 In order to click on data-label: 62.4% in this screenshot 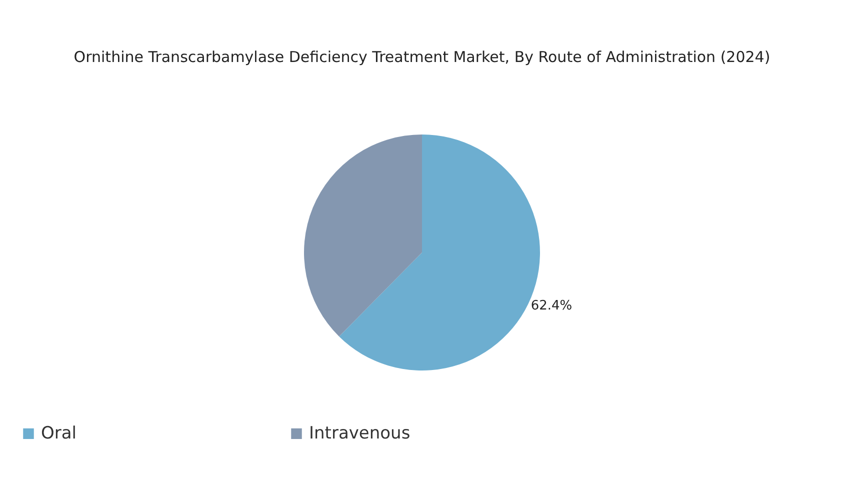, I will do `click(551, 306)`.